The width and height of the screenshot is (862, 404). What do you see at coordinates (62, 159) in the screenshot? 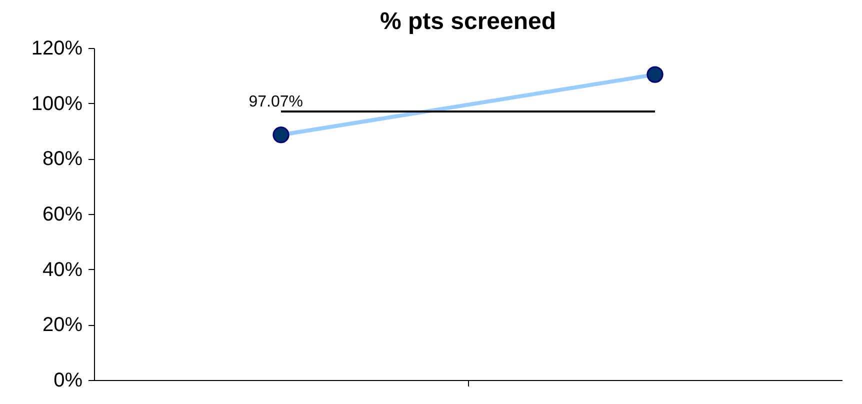
I see `y-tick-label: 80%` at bounding box center [62, 159].